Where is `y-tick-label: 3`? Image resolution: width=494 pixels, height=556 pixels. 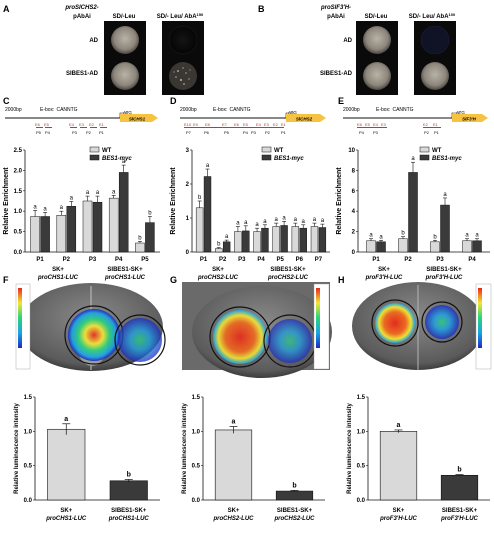 y-tick-label: 3 is located at coordinates (188, 151).